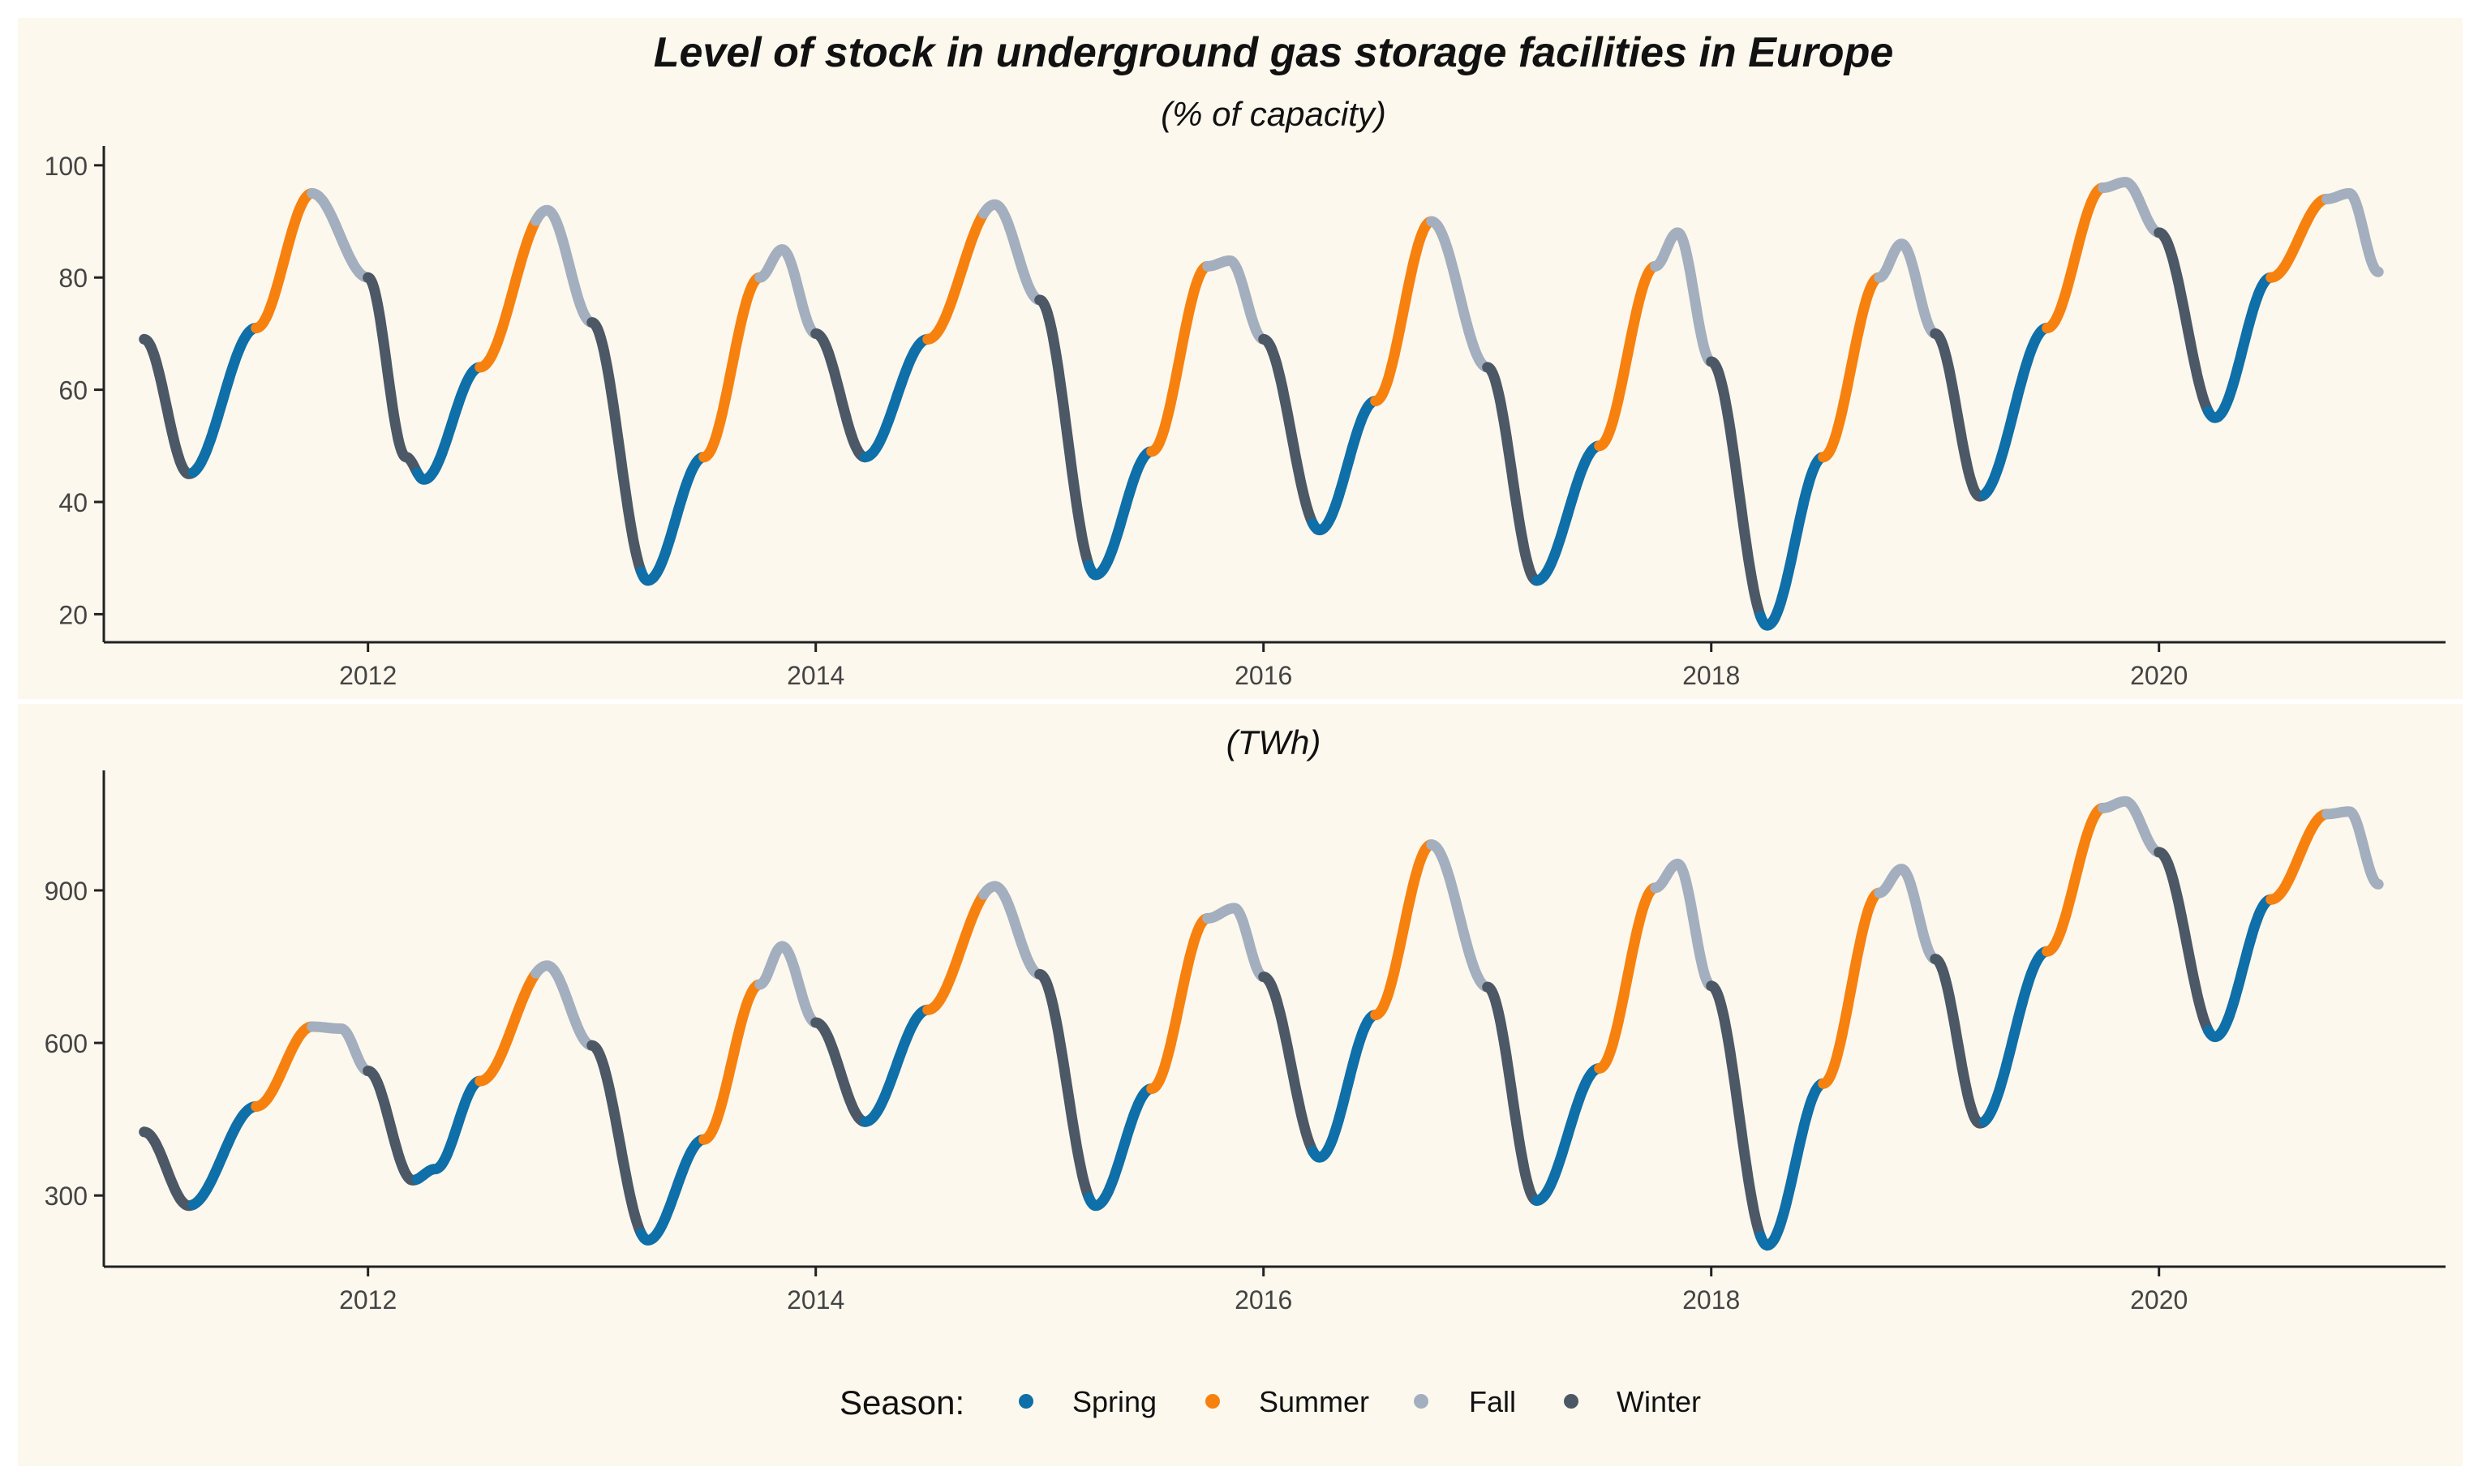 The image size is (2478, 1484). I want to click on legend-key-fall, so click(1421, 1401).